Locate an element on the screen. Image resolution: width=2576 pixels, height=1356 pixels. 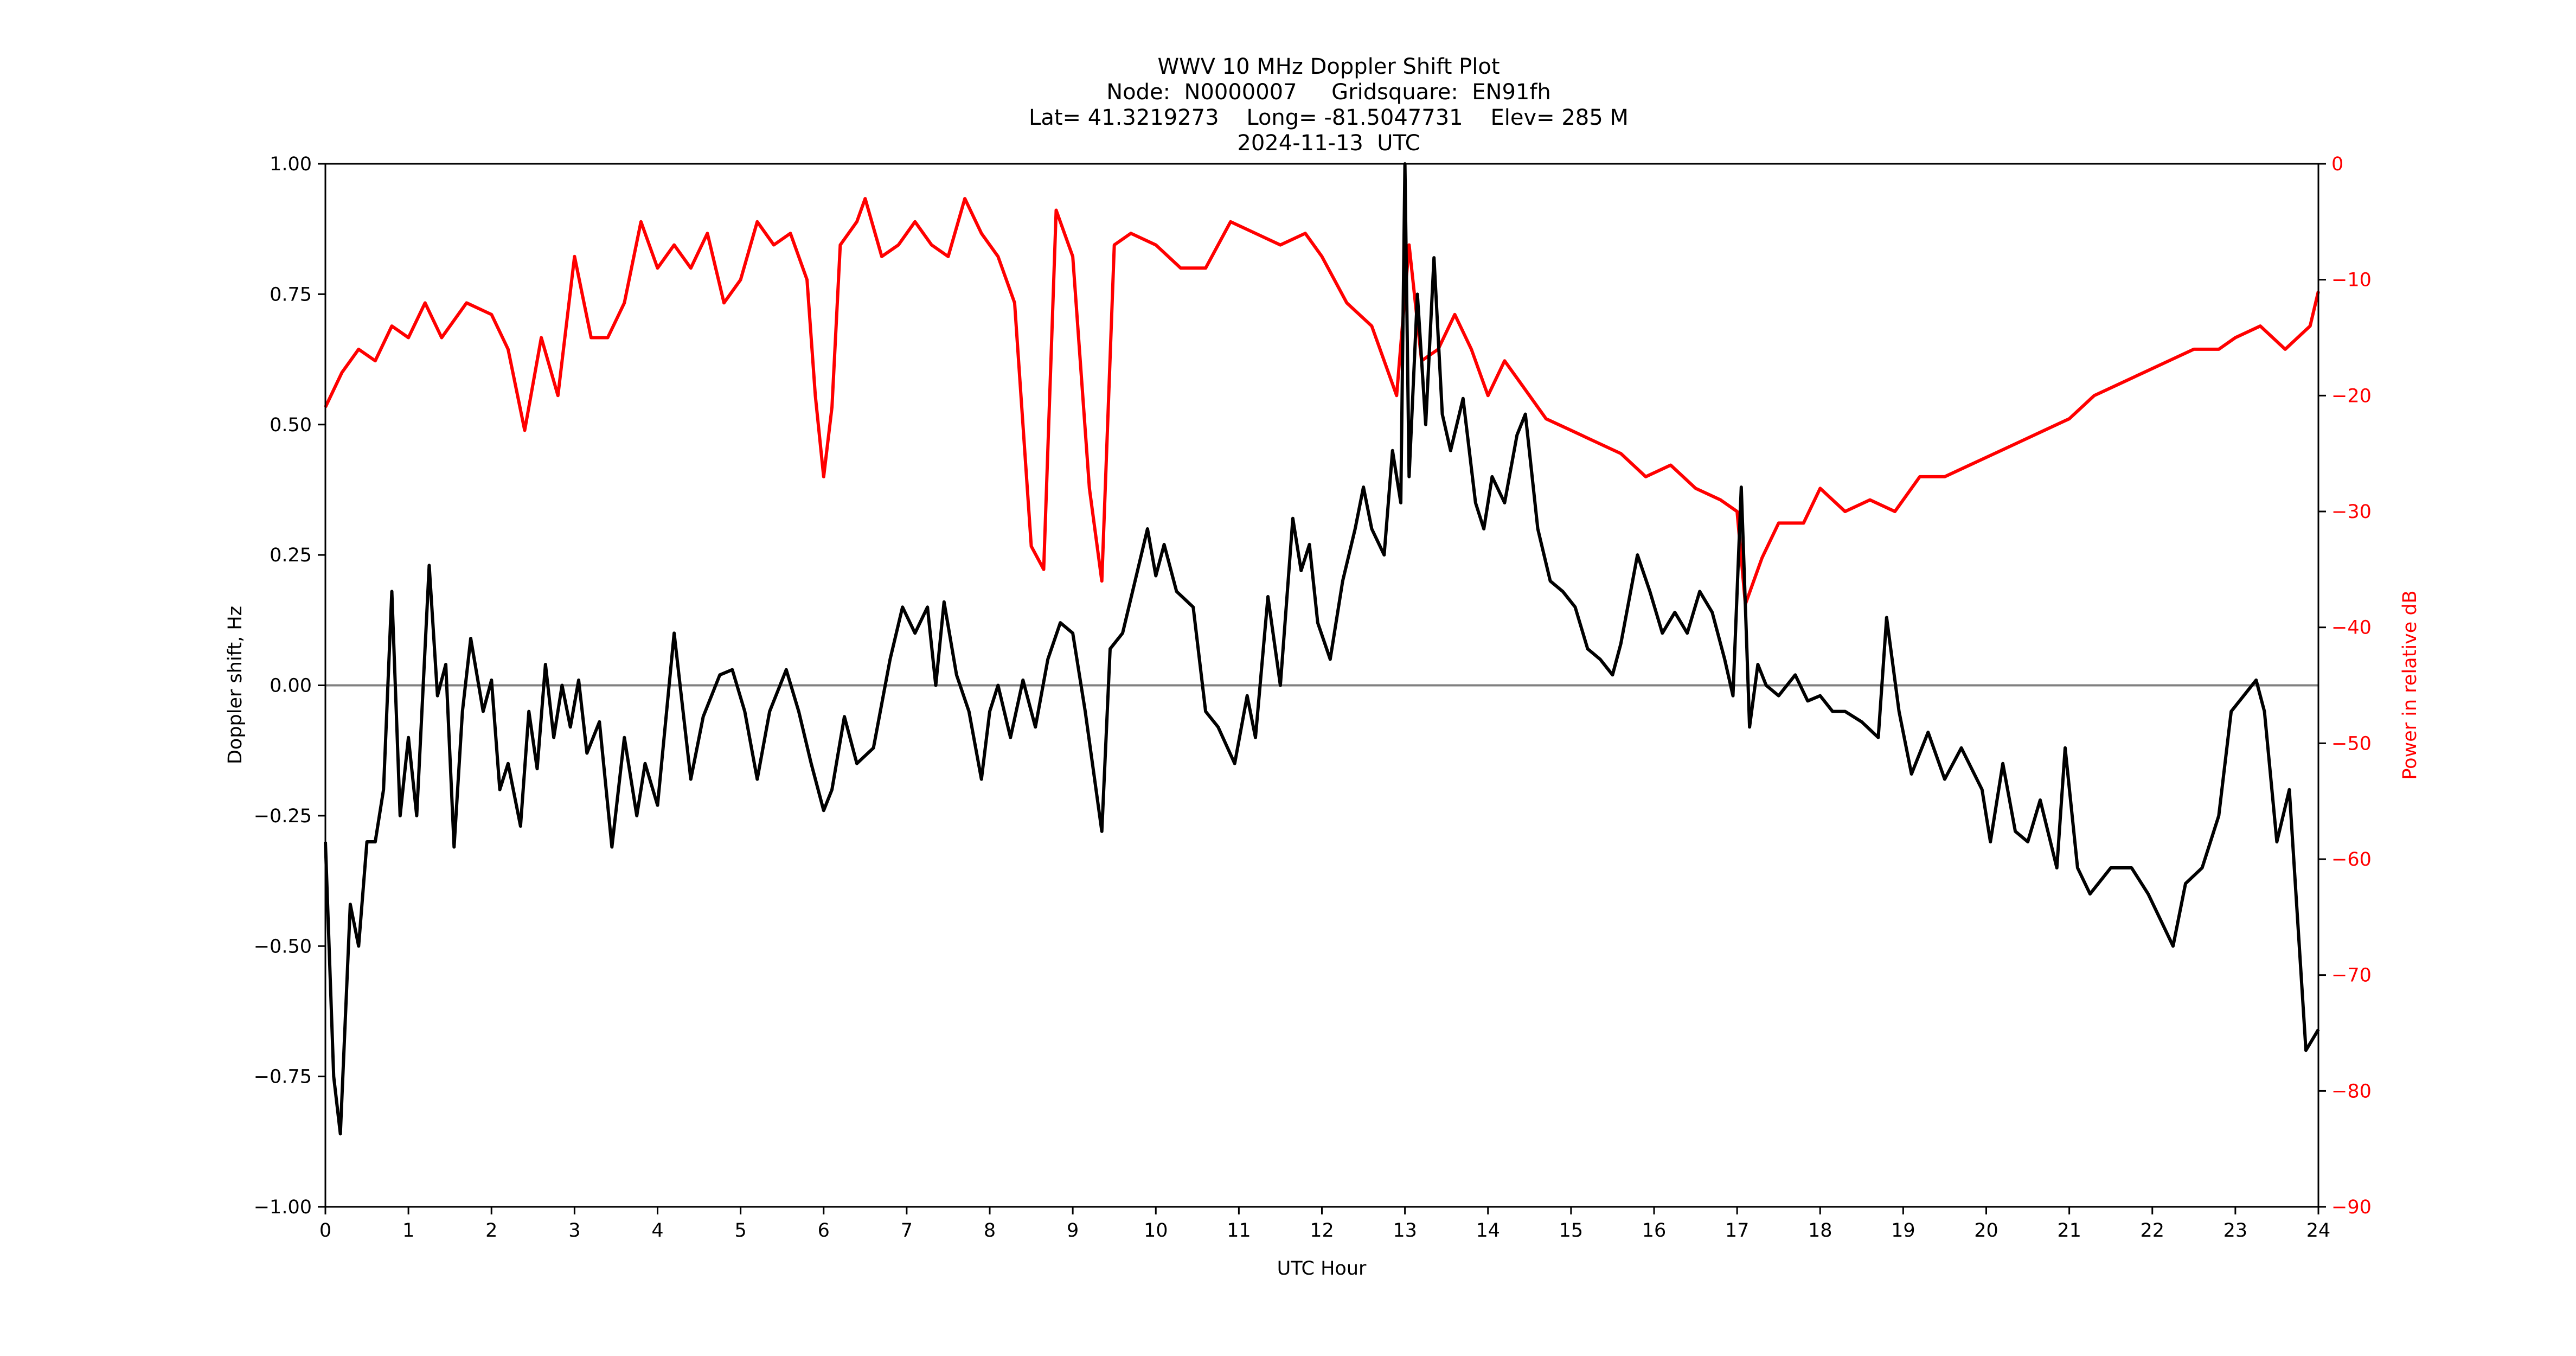
x-tick-label: 16 is located at coordinates (1654, 1231).